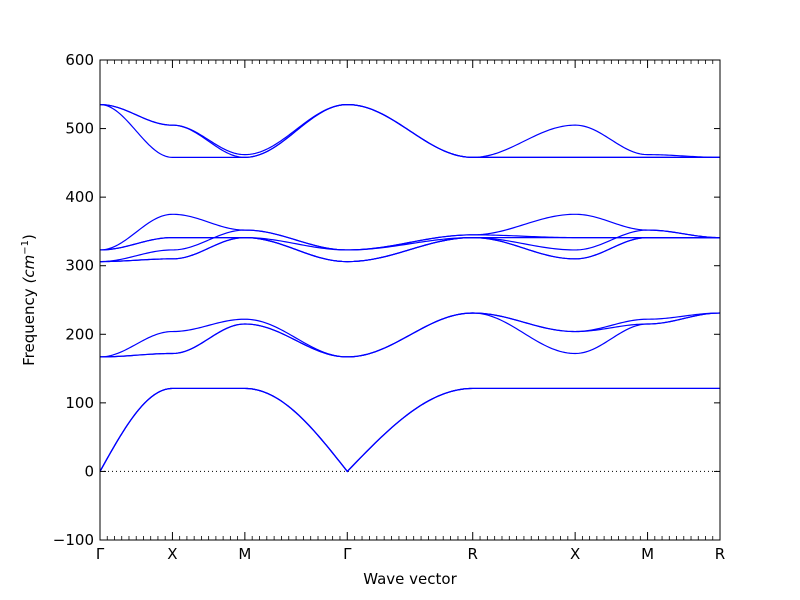  Describe the element at coordinates (29, 327) in the screenshot. I see `y-axis-title-text: Frequency` at that location.